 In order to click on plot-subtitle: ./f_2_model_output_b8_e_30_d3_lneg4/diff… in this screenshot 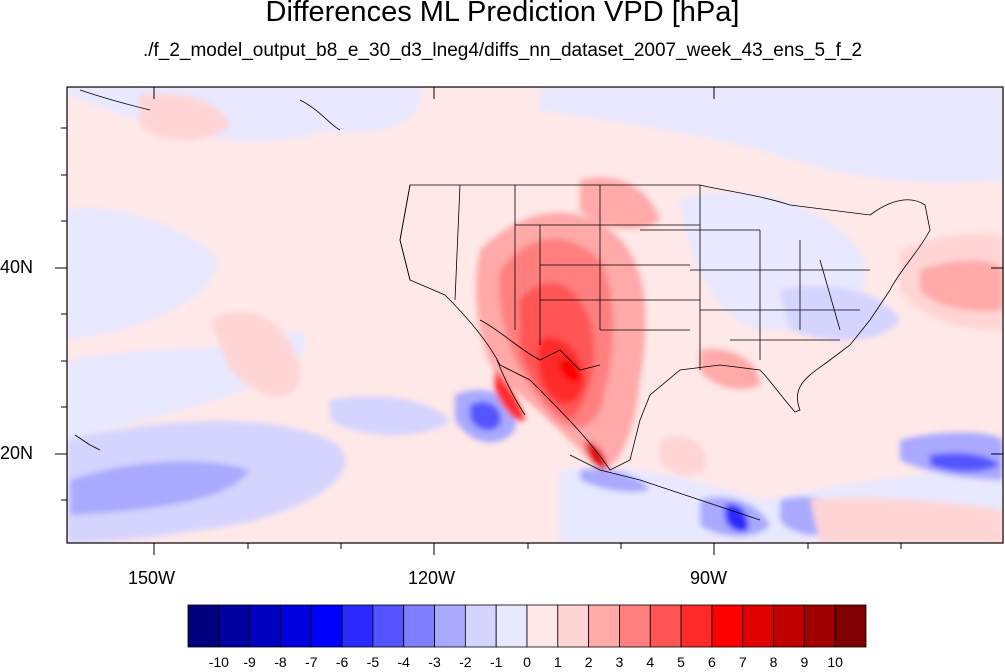, I will do `click(502, 50)`.